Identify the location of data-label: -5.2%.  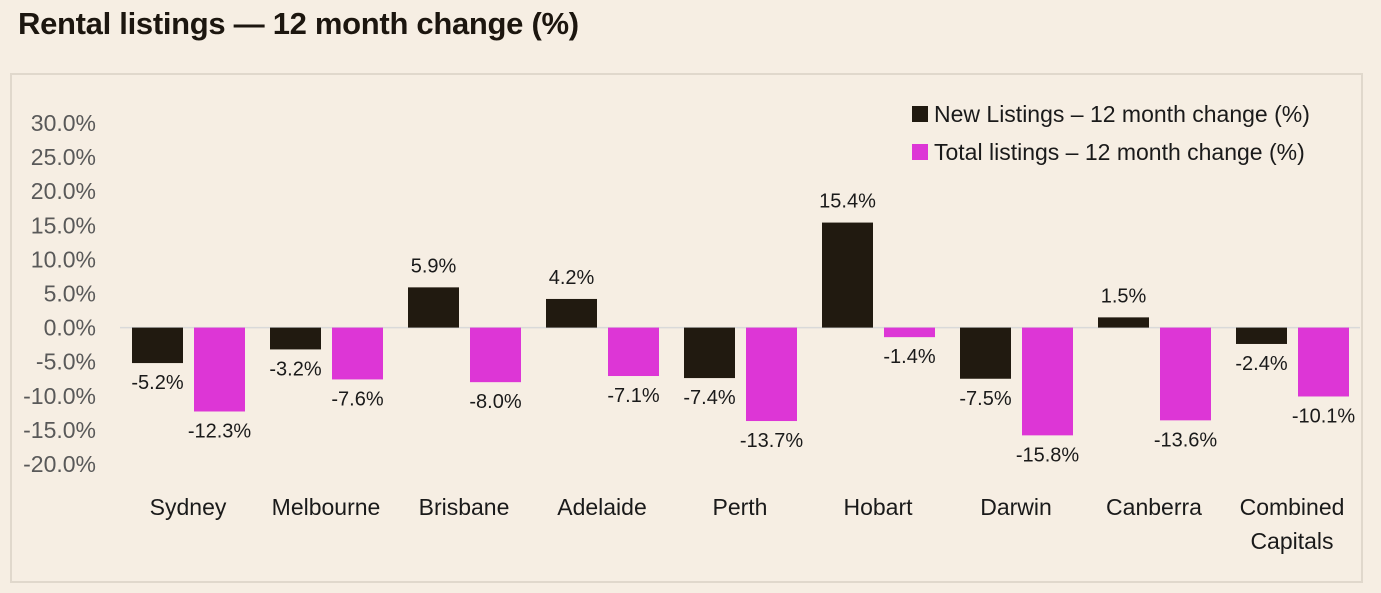
(157, 383).